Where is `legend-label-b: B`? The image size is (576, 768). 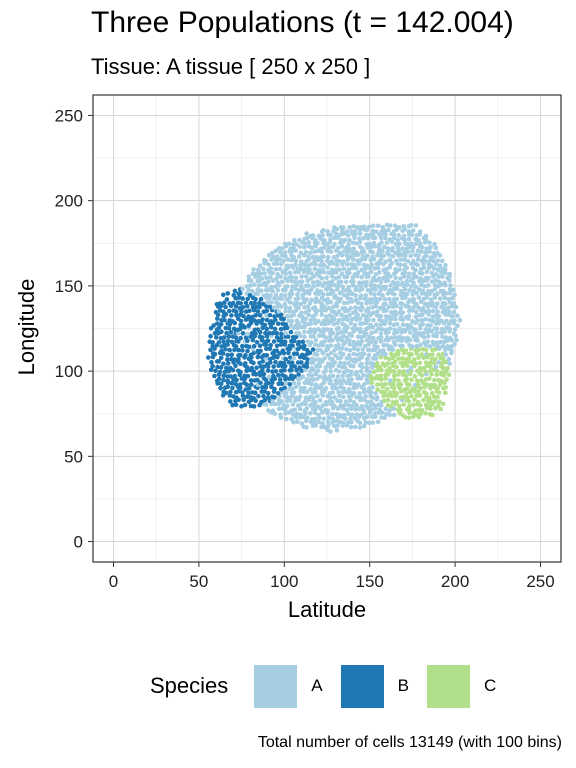
legend-label-b: B is located at coordinates (403, 685).